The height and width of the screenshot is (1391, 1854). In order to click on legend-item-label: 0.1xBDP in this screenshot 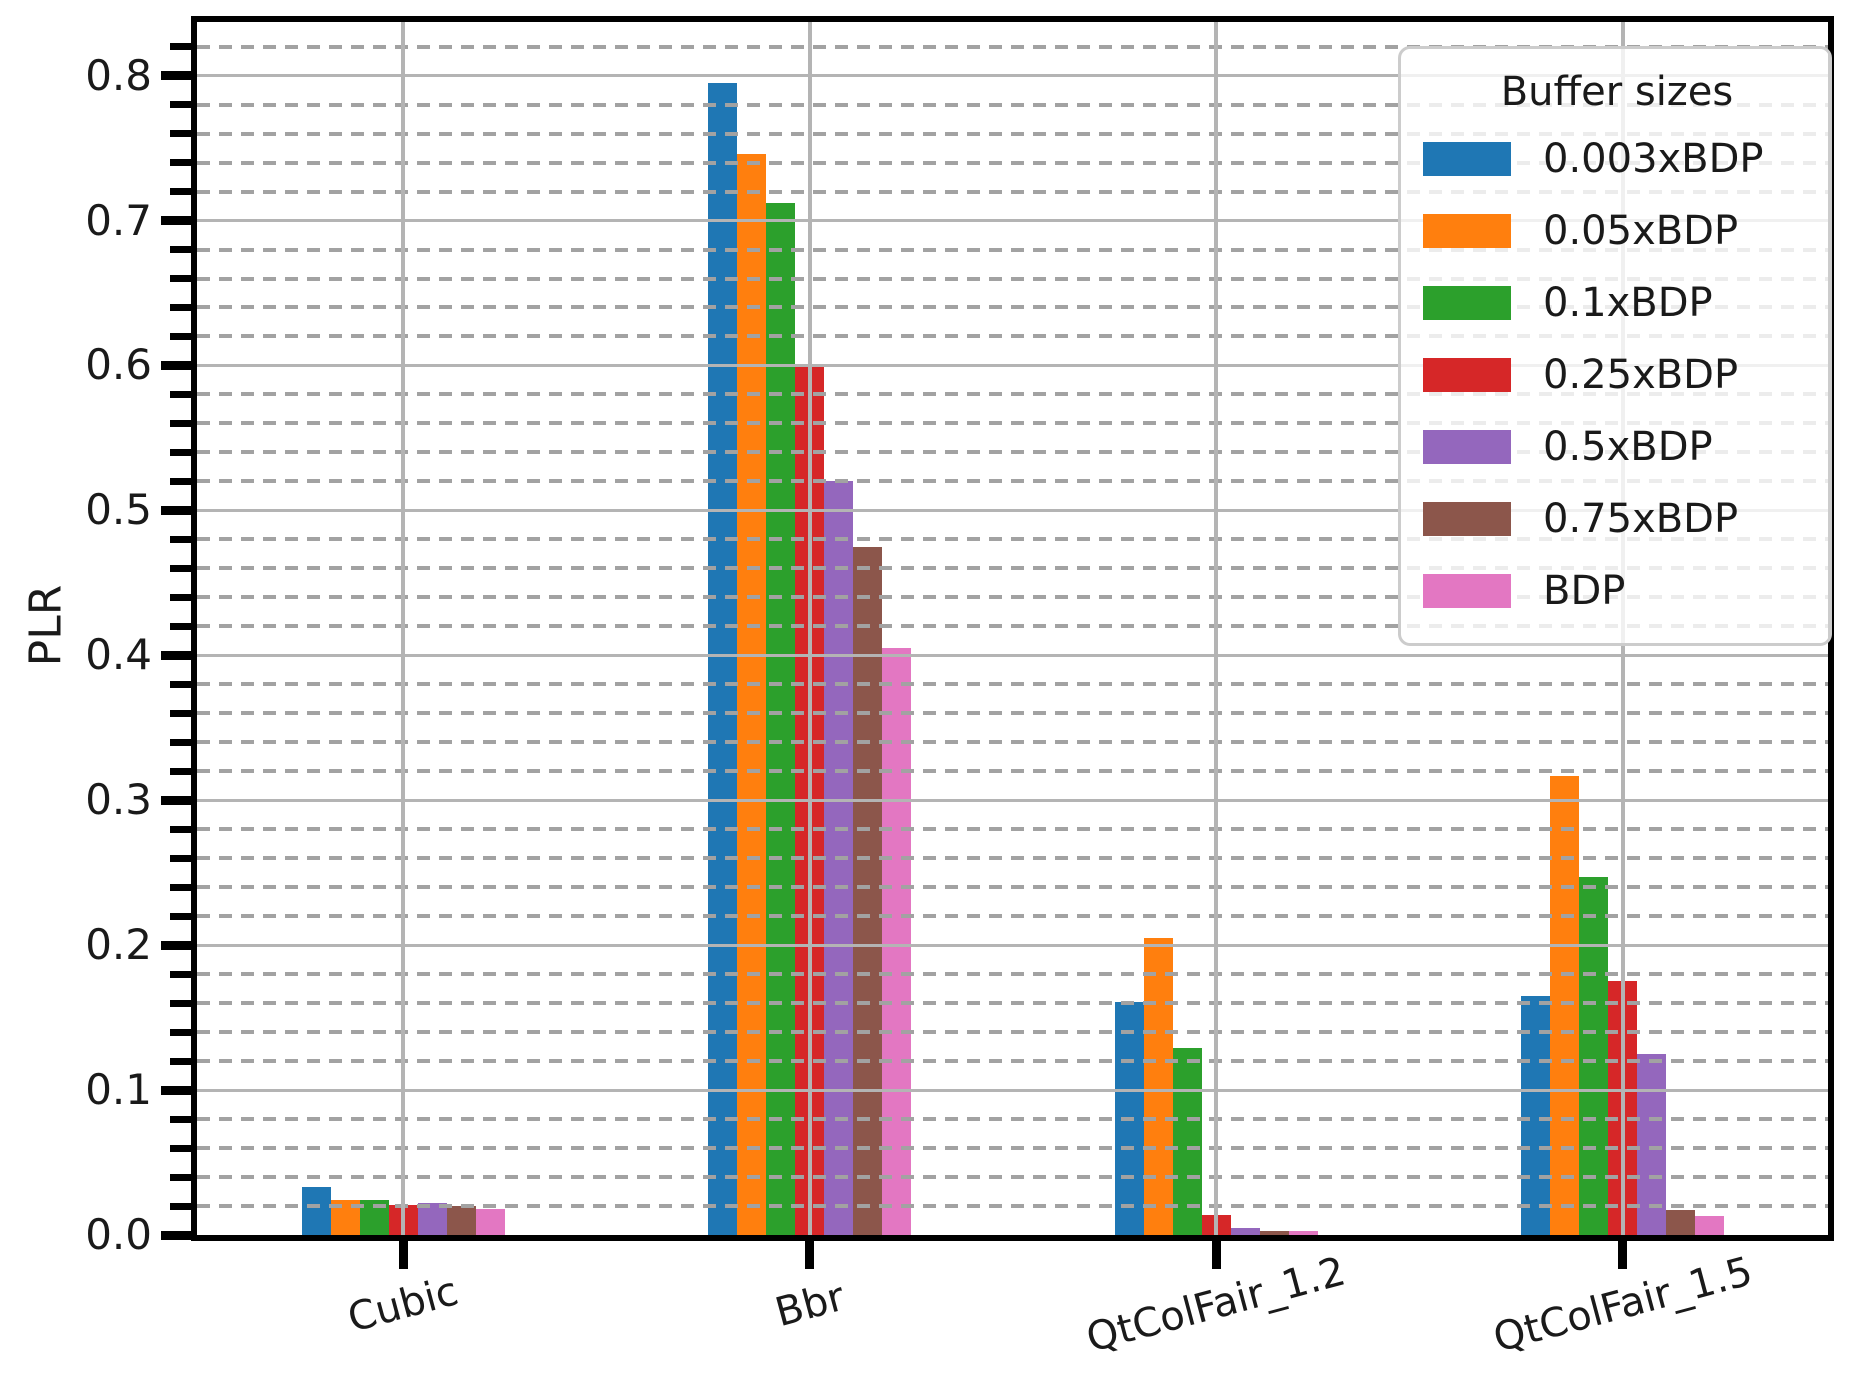, I will do `click(1628, 303)`.